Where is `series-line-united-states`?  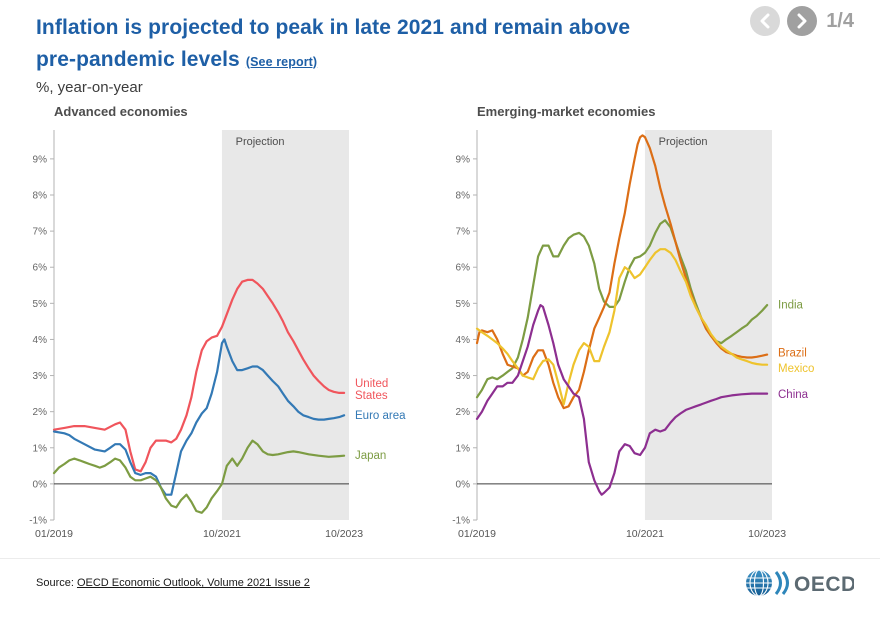 series-line-united-states is located at coordinates (199, 375).